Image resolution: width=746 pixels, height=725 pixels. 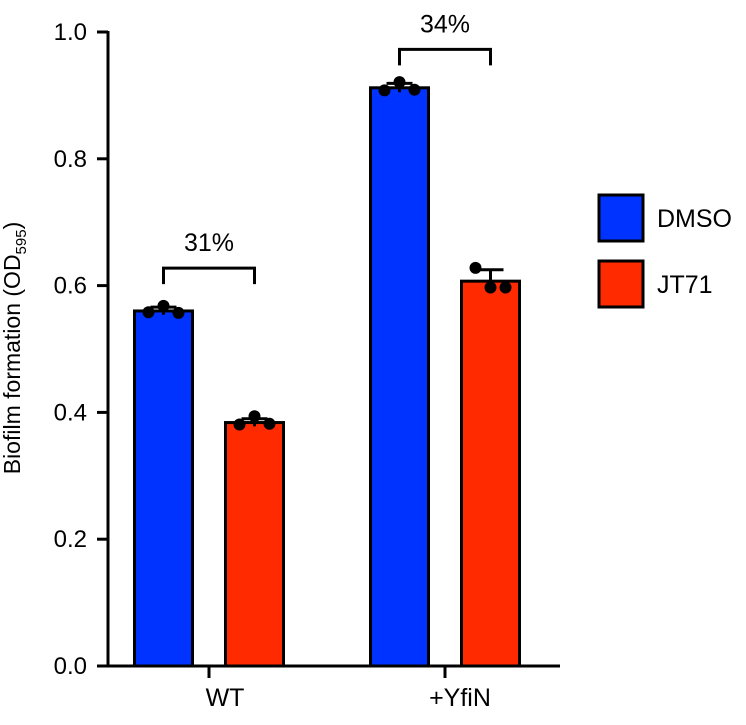 What do you see at coordinates (399, 377) in the screenshot?
I see `bar-dmso-yfin` at bounding box center [399, 377].